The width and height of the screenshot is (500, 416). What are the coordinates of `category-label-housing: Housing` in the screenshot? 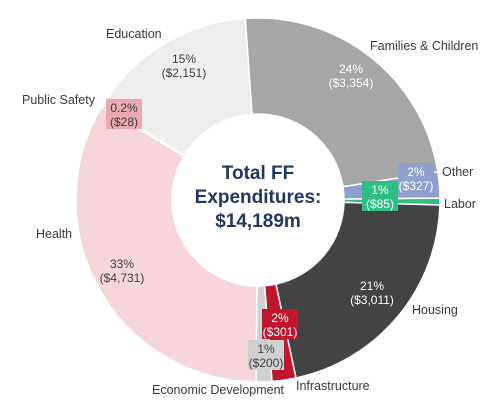 It's located at (435, 310).